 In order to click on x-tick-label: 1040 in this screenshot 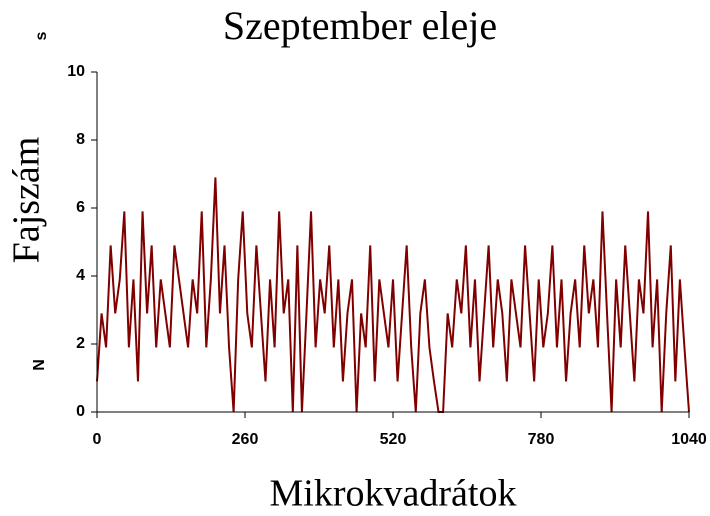, I will do `click(689, 439)`.